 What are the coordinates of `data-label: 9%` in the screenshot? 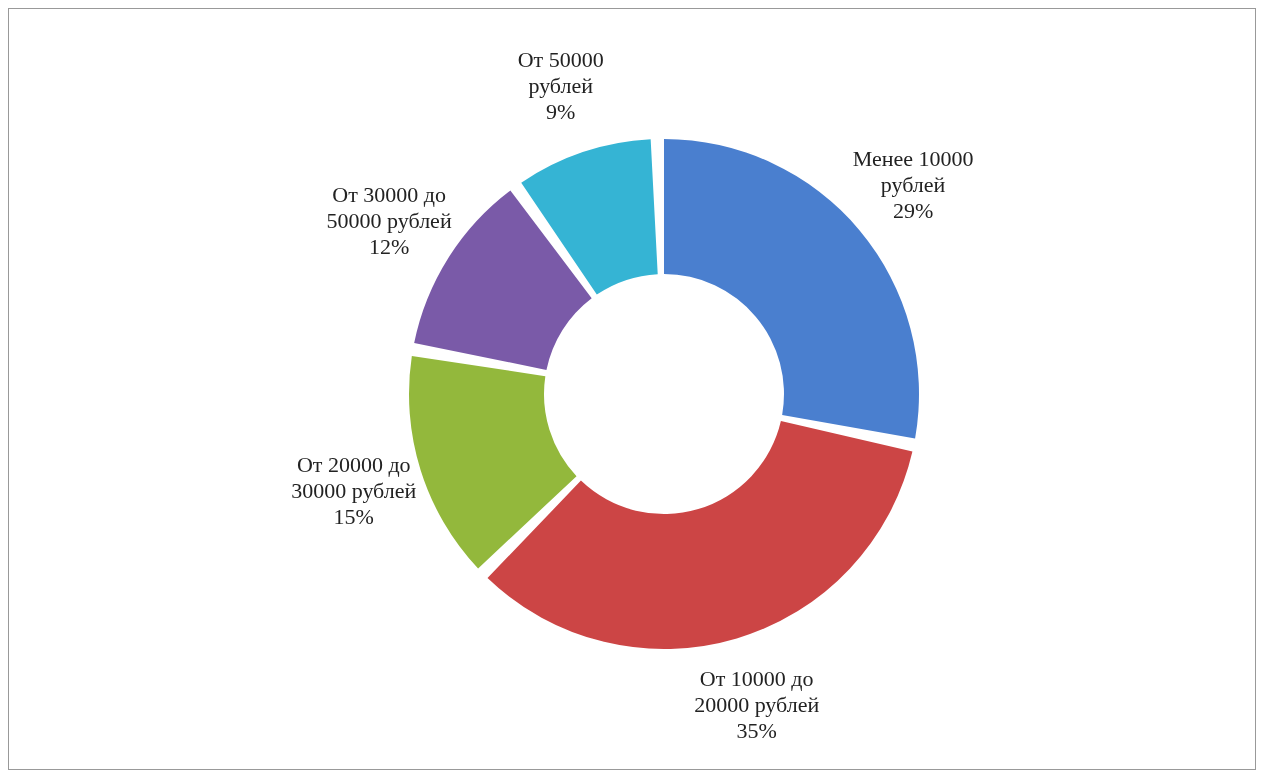 It's located at (561, 111).